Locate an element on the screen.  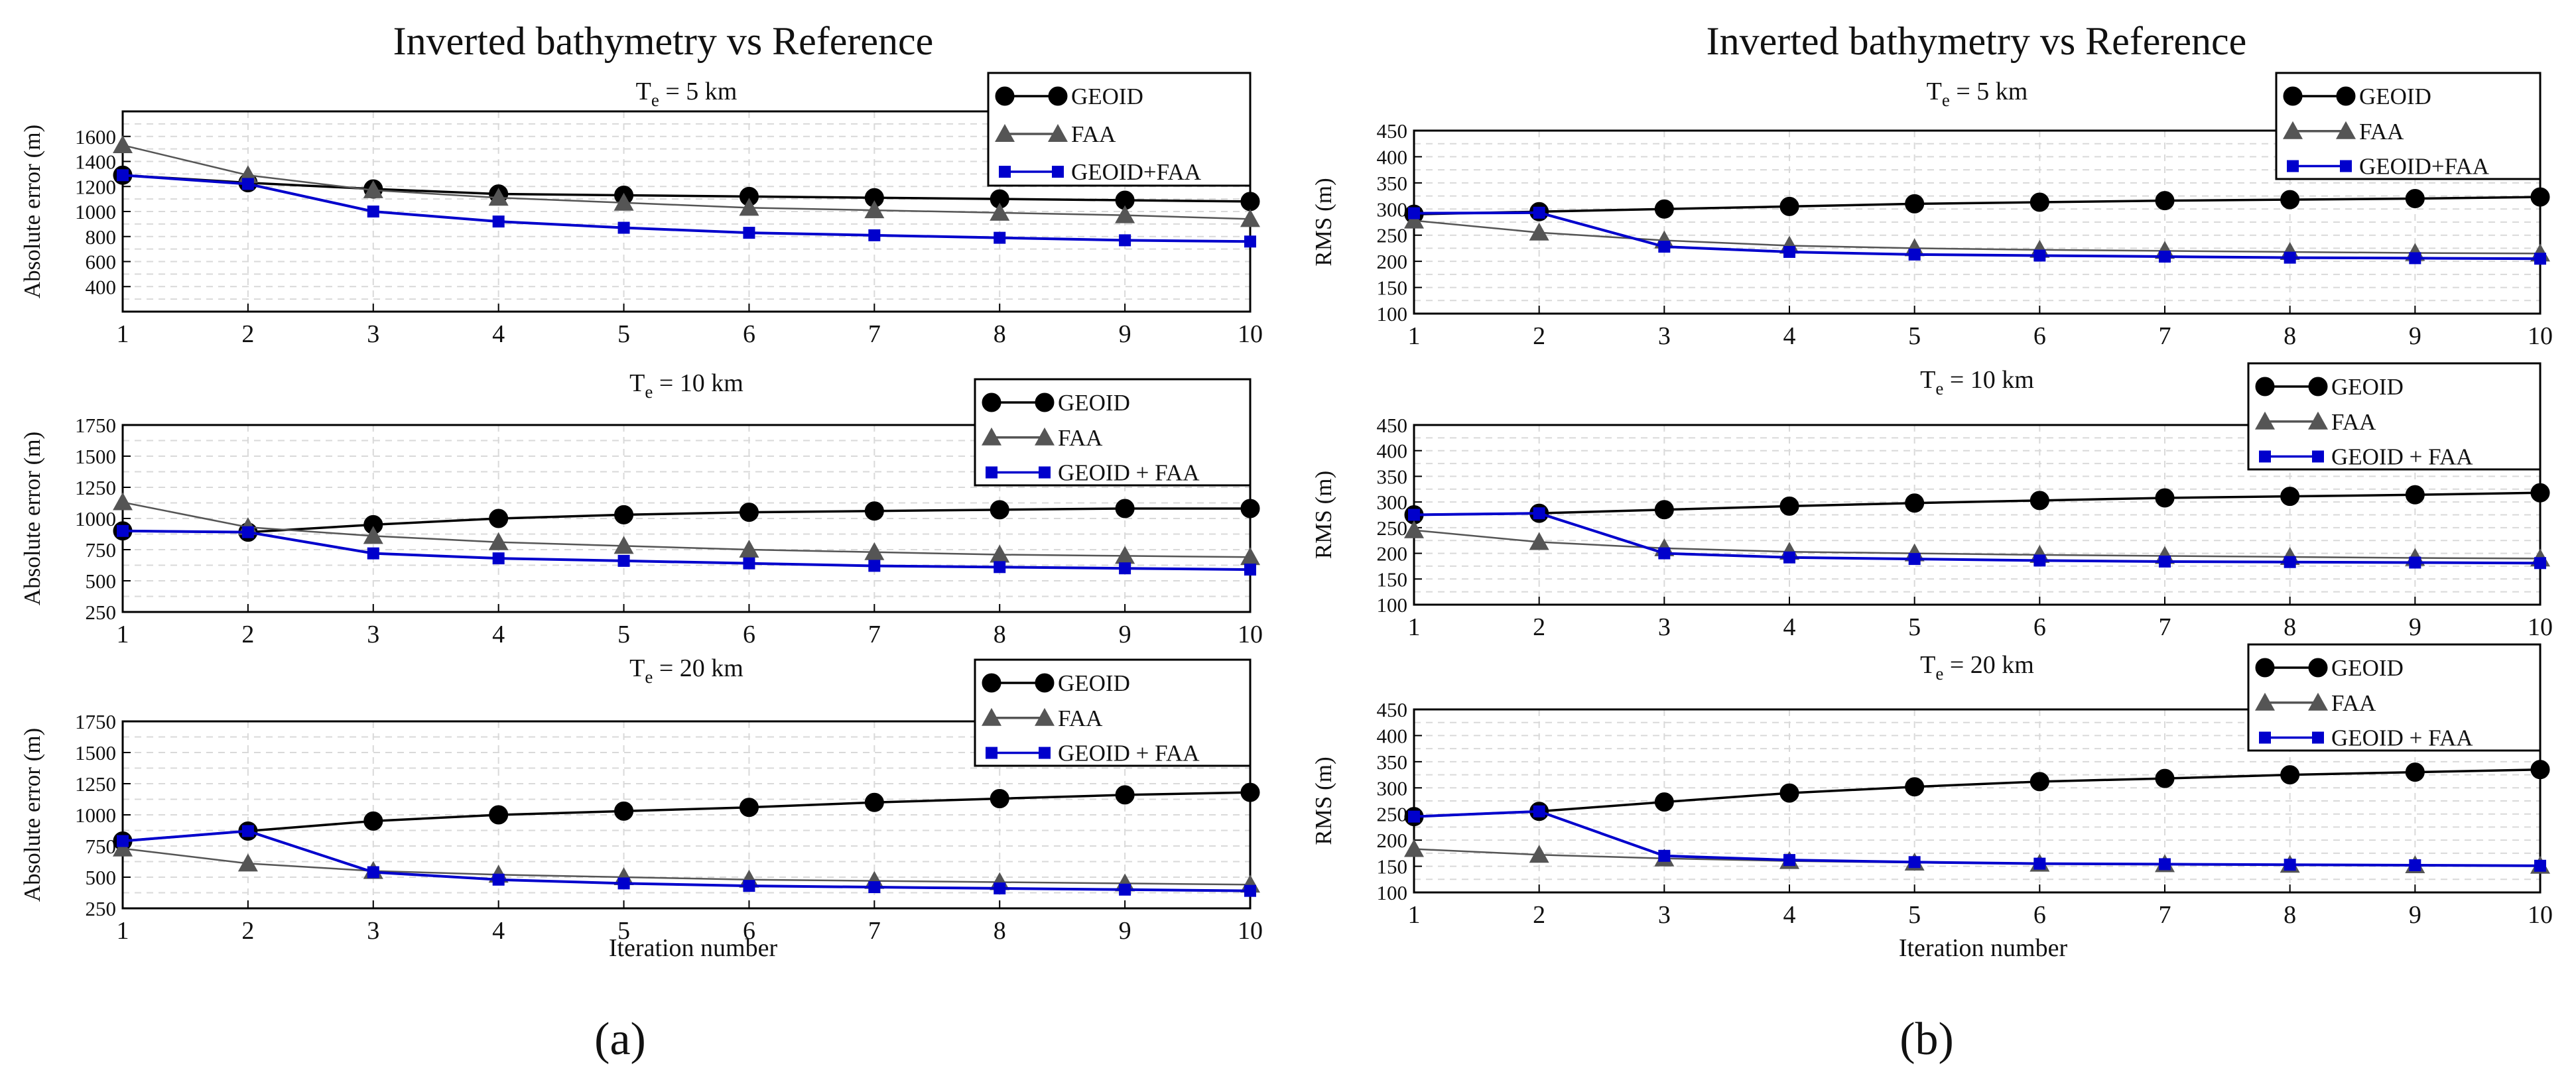
y-tick-label: 350 is located at coordinates (1393, 762).